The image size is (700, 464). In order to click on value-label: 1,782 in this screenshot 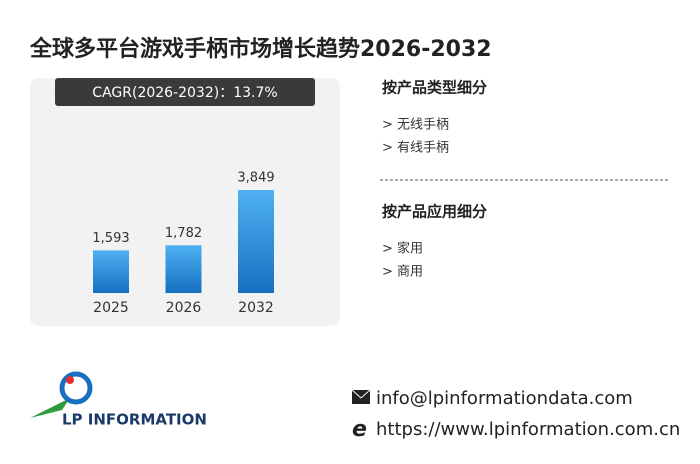, I will do `click(183, 233)`.